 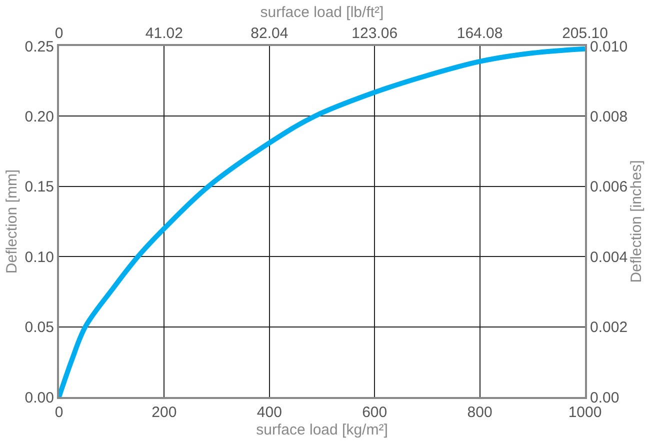 I want to click on y2-tick-label: 0.008, so click(x=609, y=117).